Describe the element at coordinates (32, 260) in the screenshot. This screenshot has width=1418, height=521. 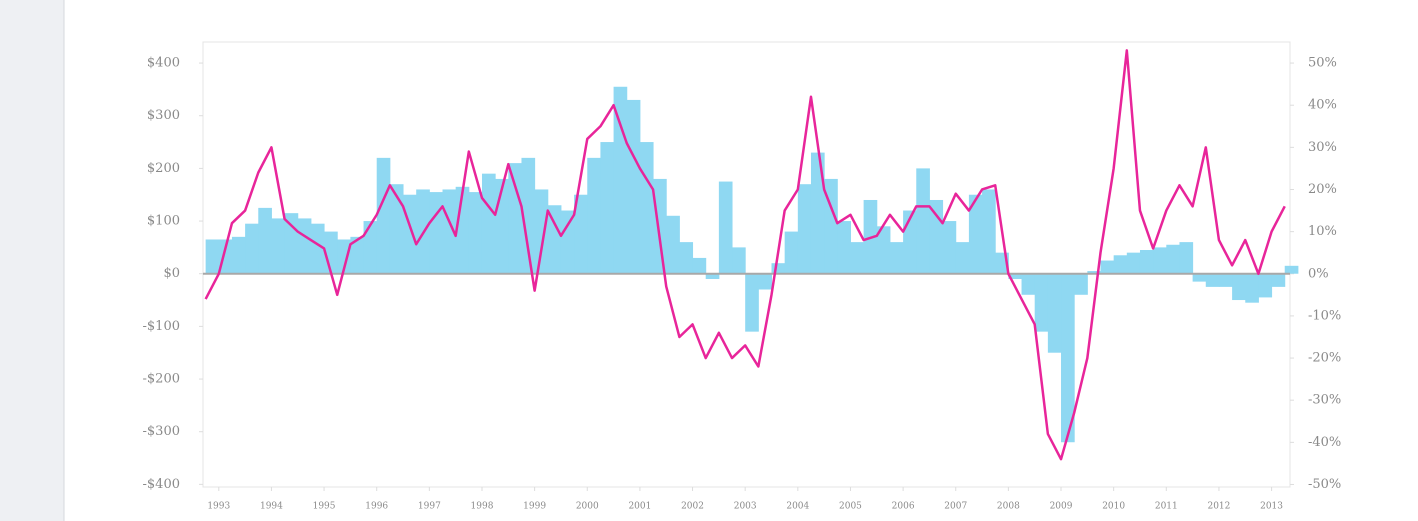
I see `sidebar` at that location.